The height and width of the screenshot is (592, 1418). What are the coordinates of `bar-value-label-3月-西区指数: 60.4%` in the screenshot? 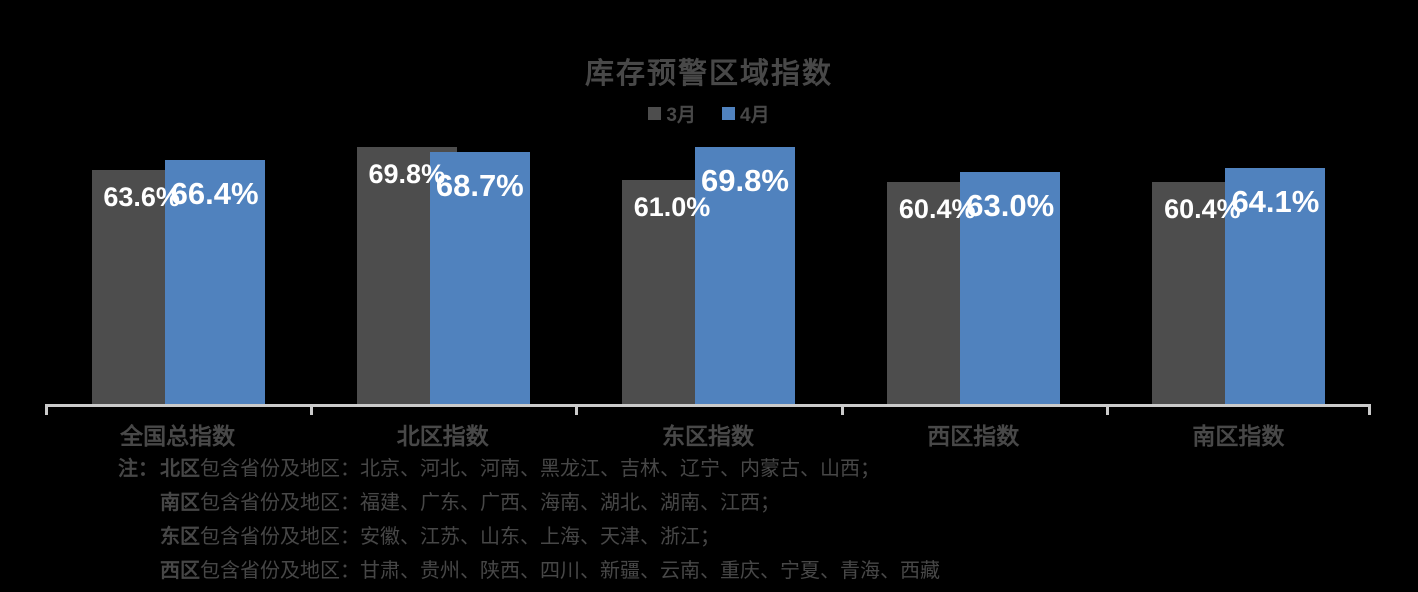 It's located at (937, 209).